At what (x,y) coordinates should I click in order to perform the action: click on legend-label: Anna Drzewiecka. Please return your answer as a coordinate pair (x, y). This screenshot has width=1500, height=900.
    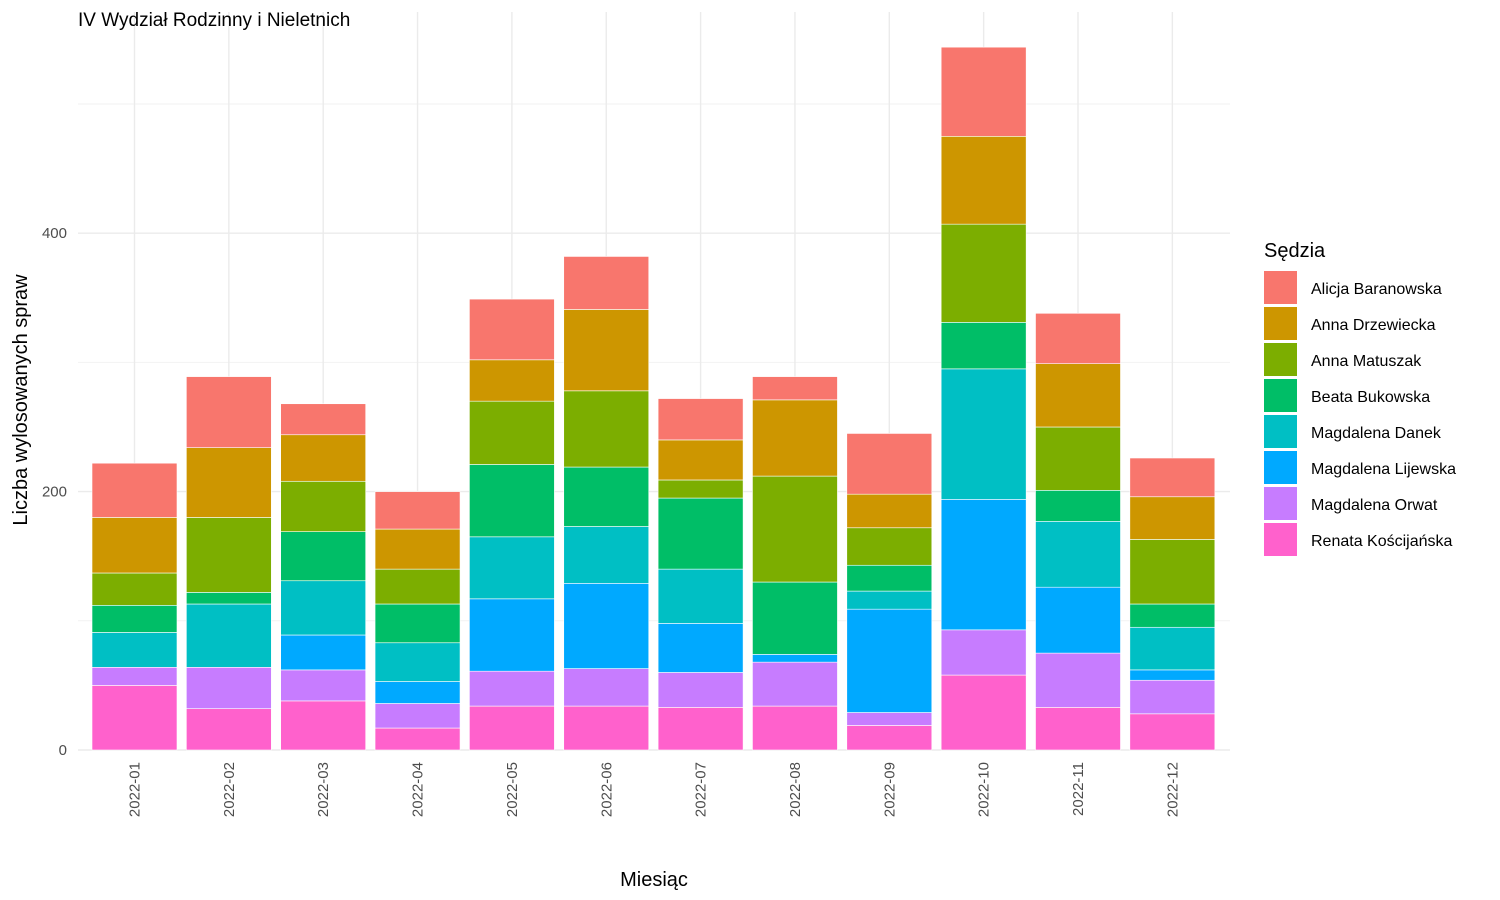
    Looking at the image, I should click on (1373, 325).